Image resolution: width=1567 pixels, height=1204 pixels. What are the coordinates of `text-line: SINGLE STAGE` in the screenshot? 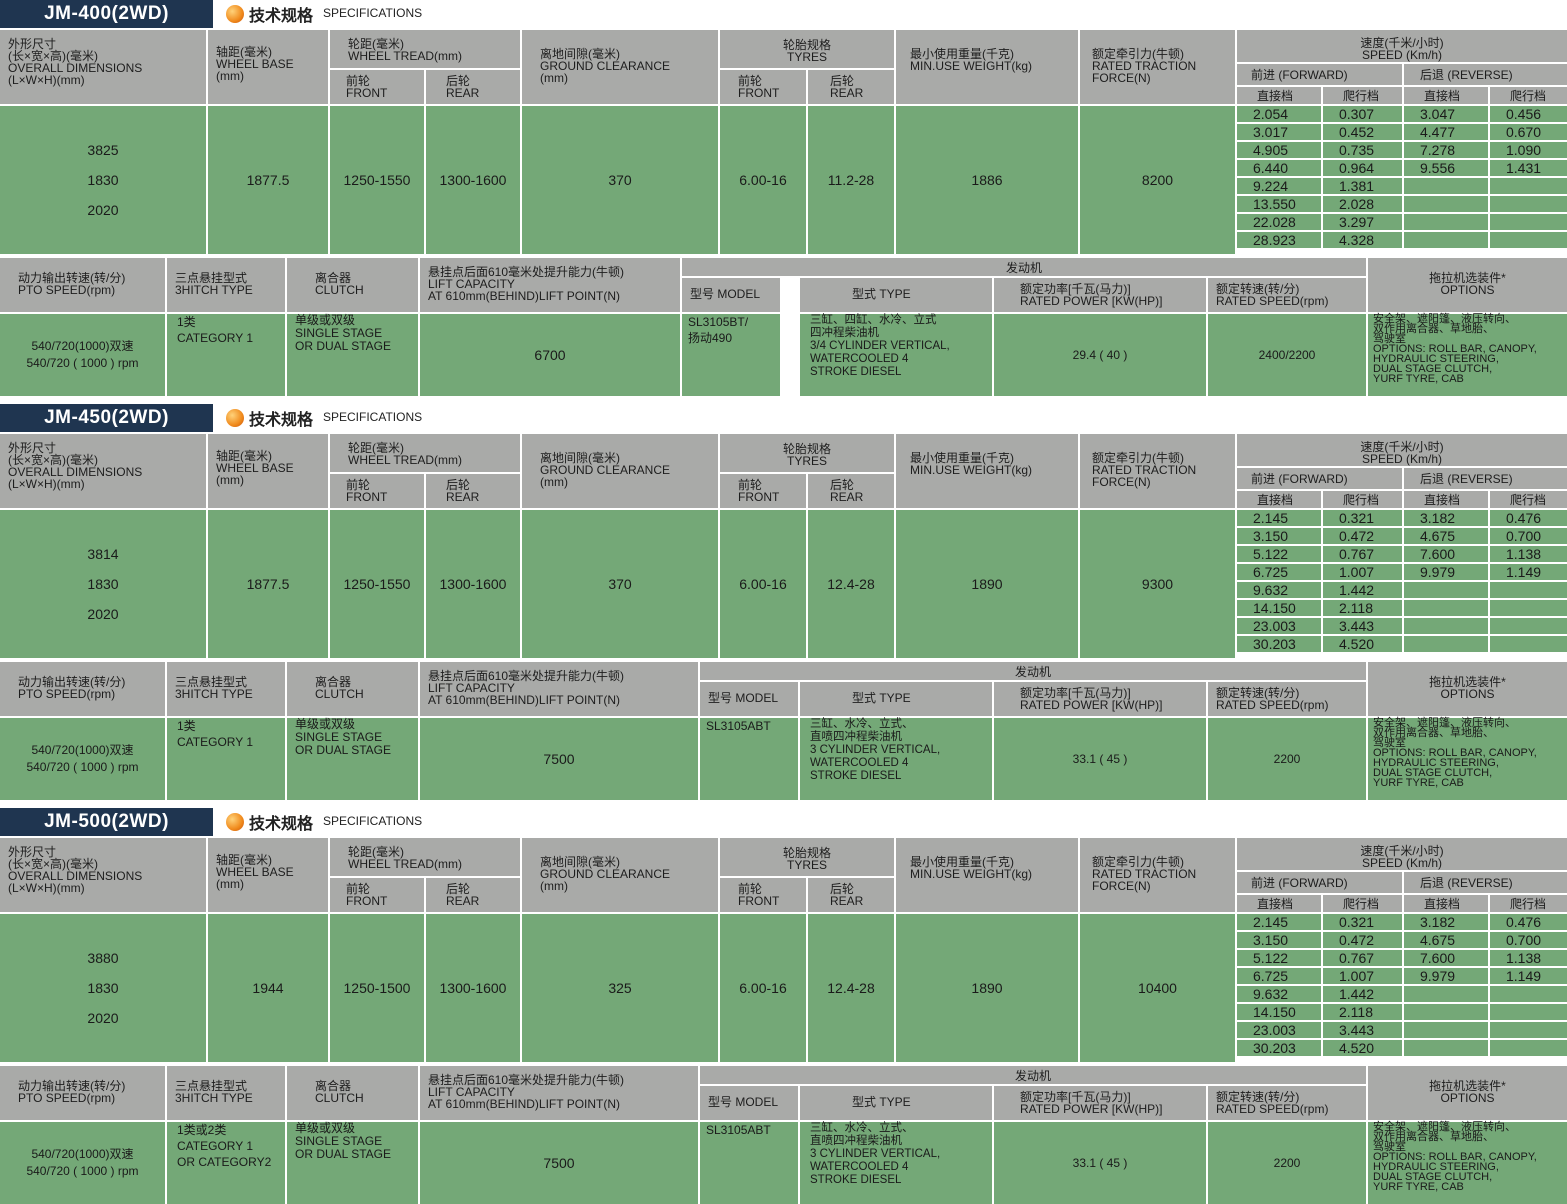 It's located at (339, 737).